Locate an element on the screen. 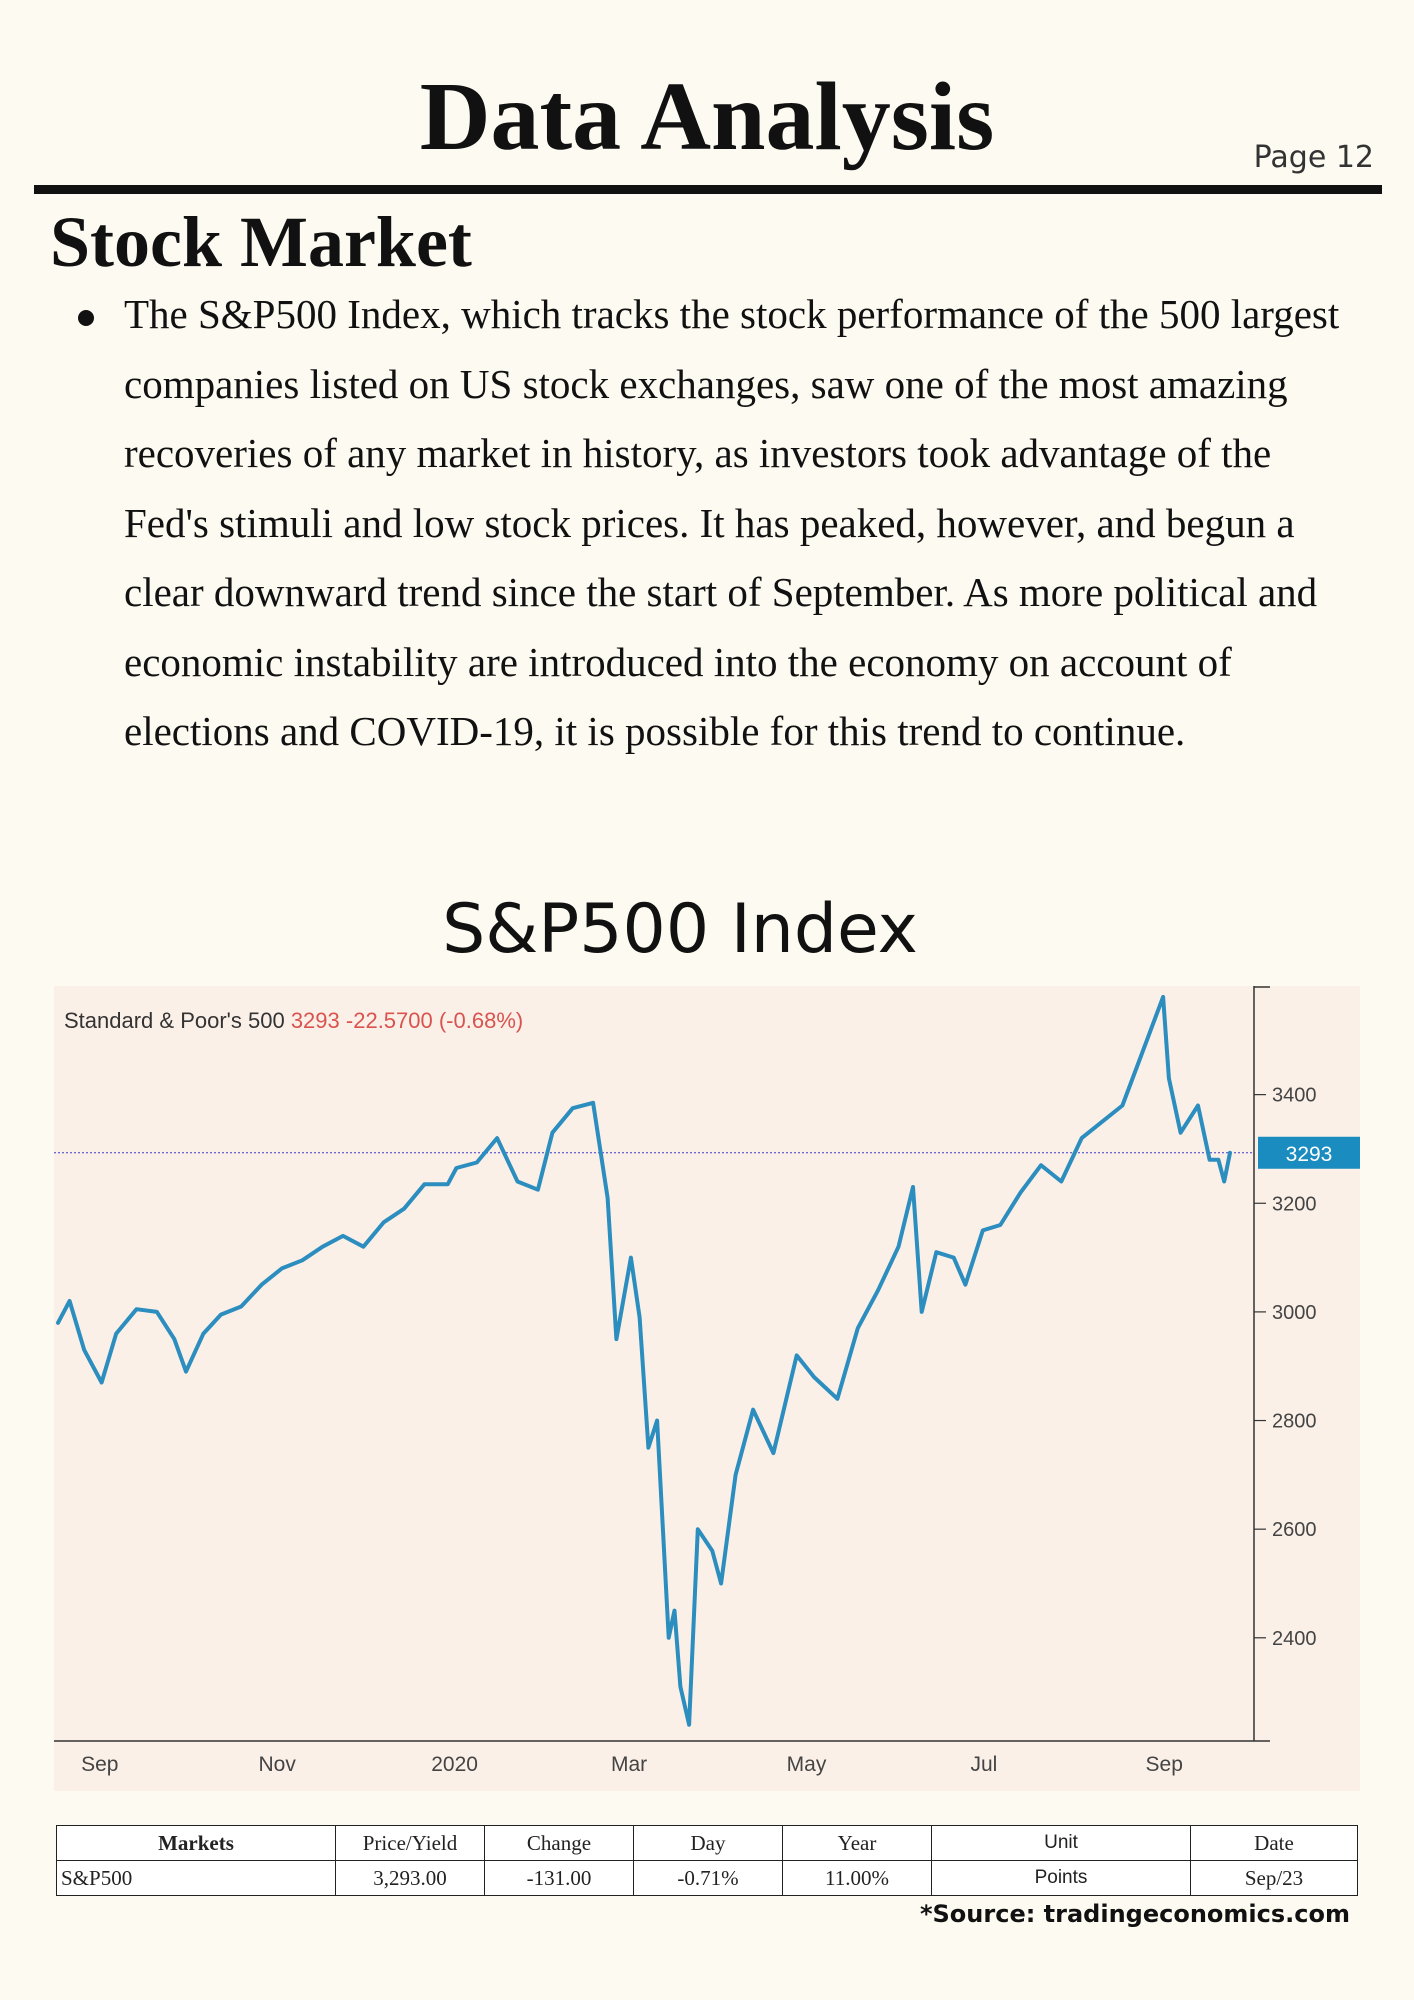 Image resolution: width=1414 pixels, height=2000 pixels. current-price-label: 3293 is located at coordinates (1309, 1154).